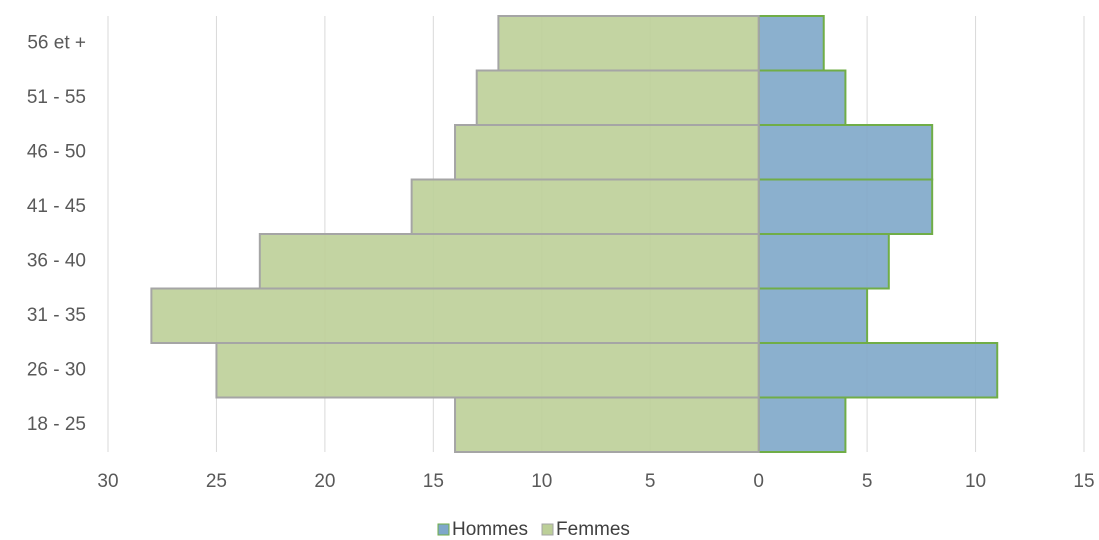 The width and height of the screenshot is (1099, 540). I want to click on y-tick-label: 18 - 25, so click(56, 424).